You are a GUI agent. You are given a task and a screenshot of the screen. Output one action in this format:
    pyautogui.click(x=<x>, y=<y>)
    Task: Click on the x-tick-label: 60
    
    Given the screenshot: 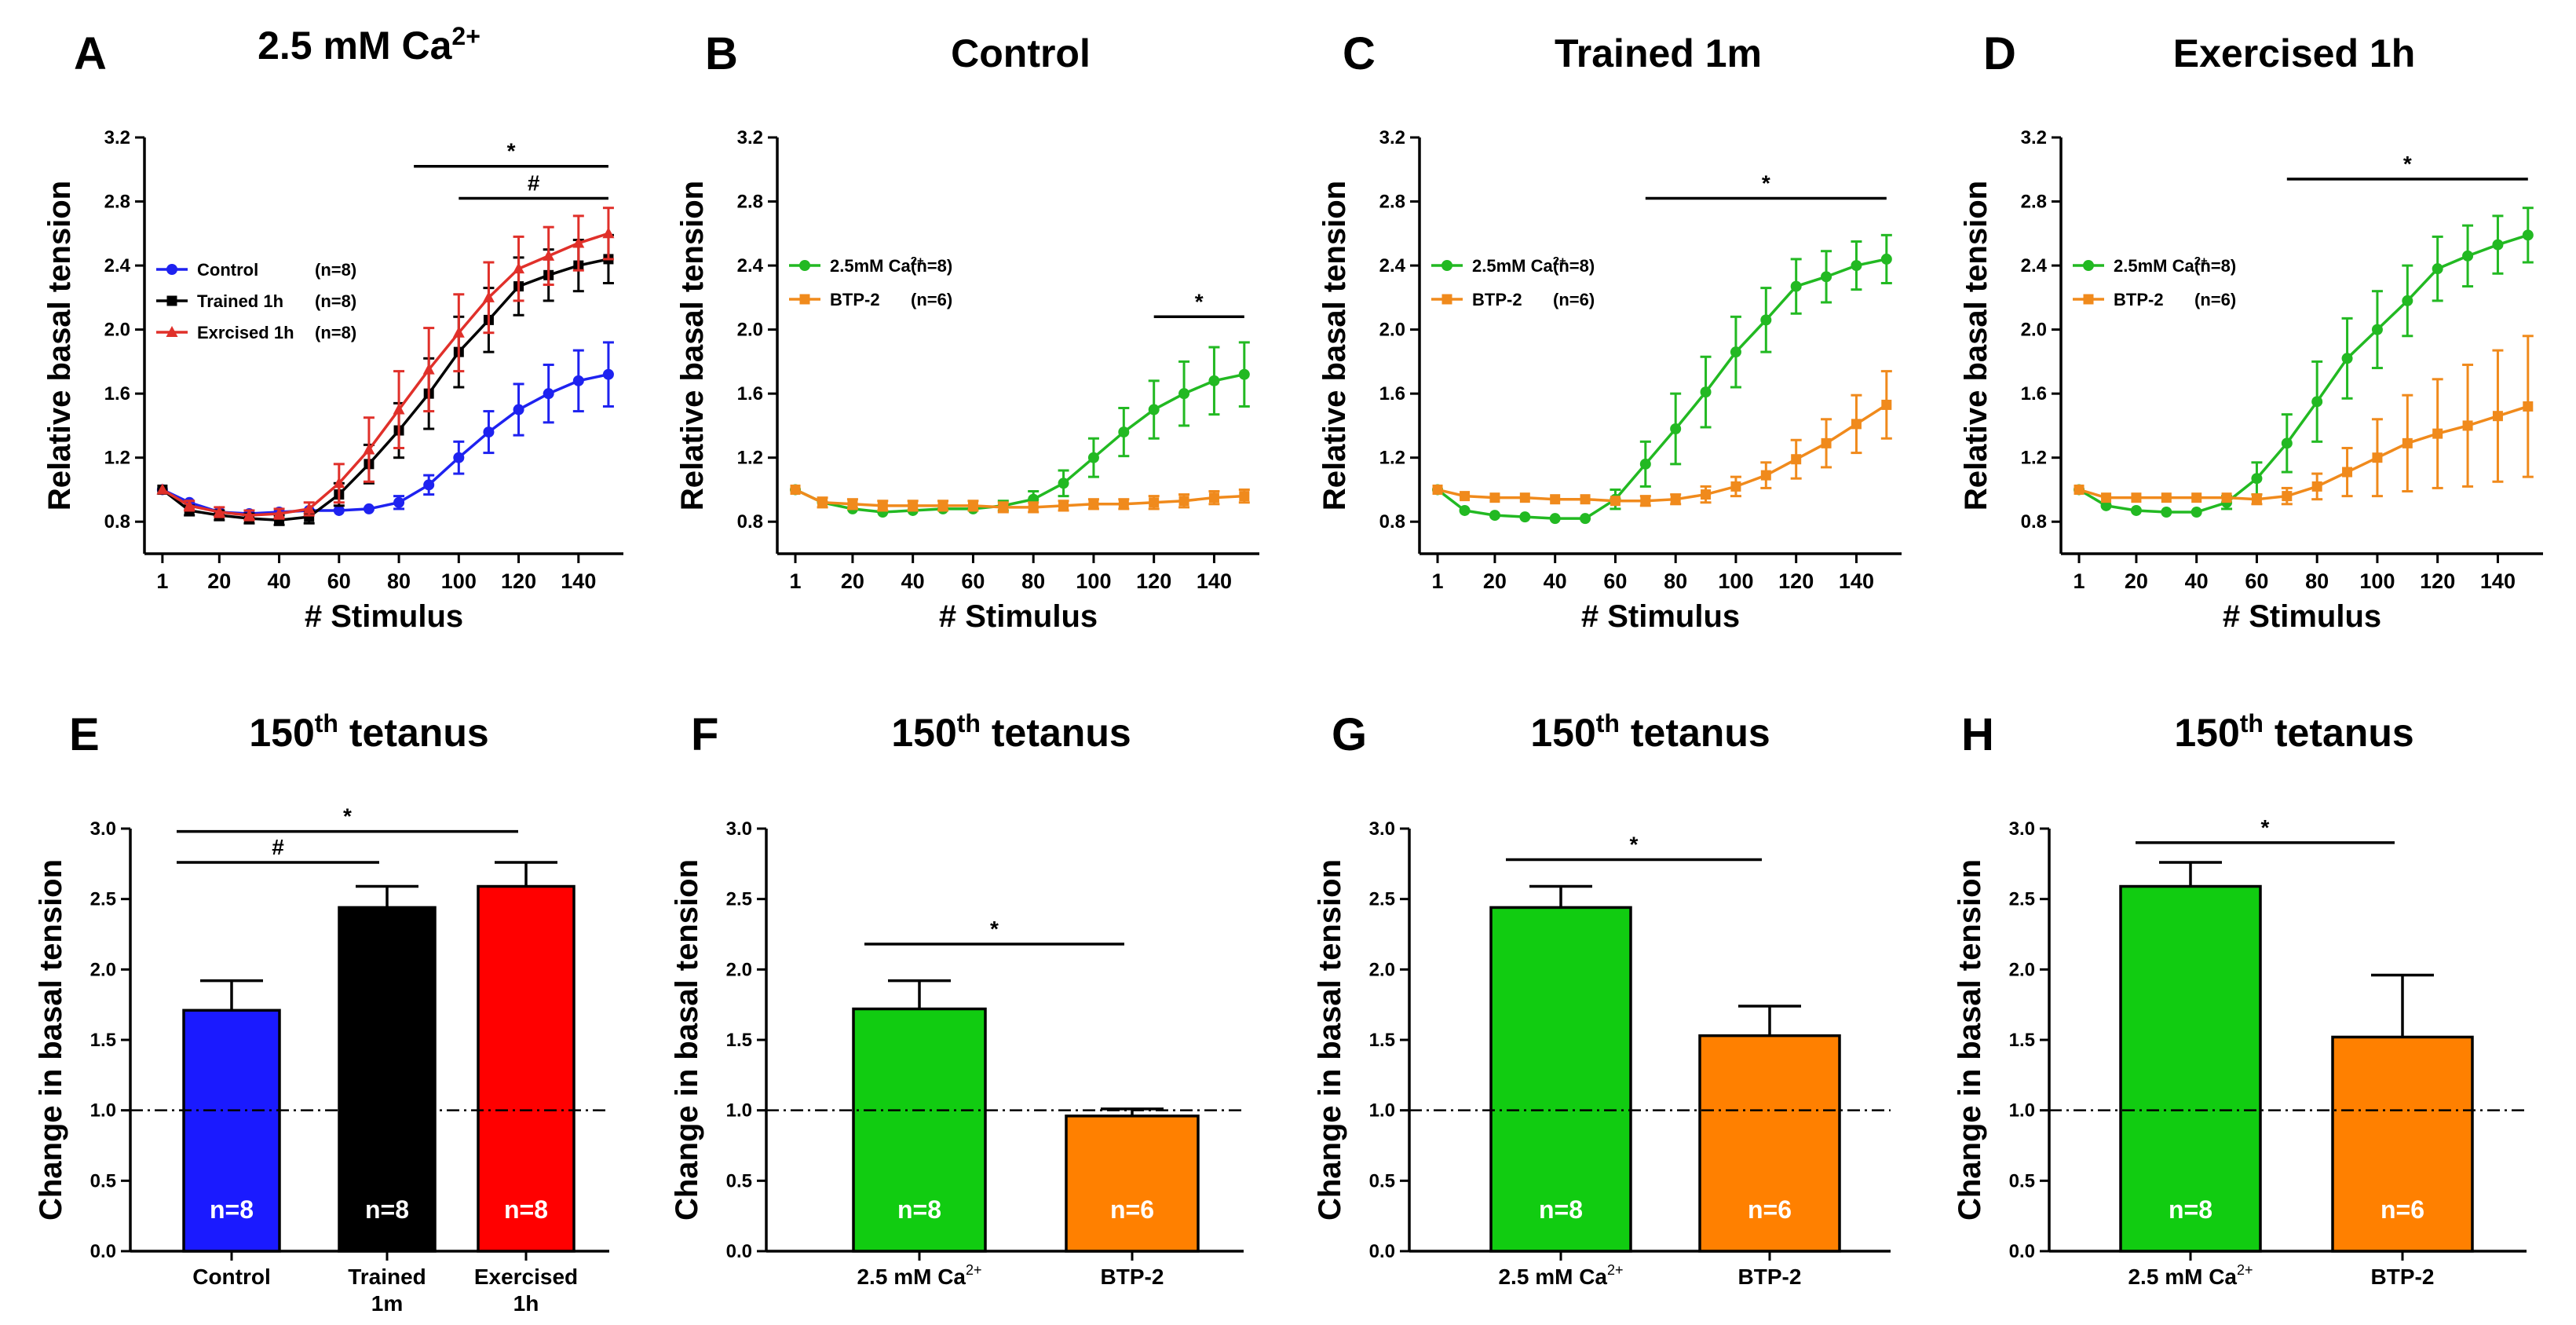 What is the action you would take?
    pyautogui.click(x=339, y=581)
    